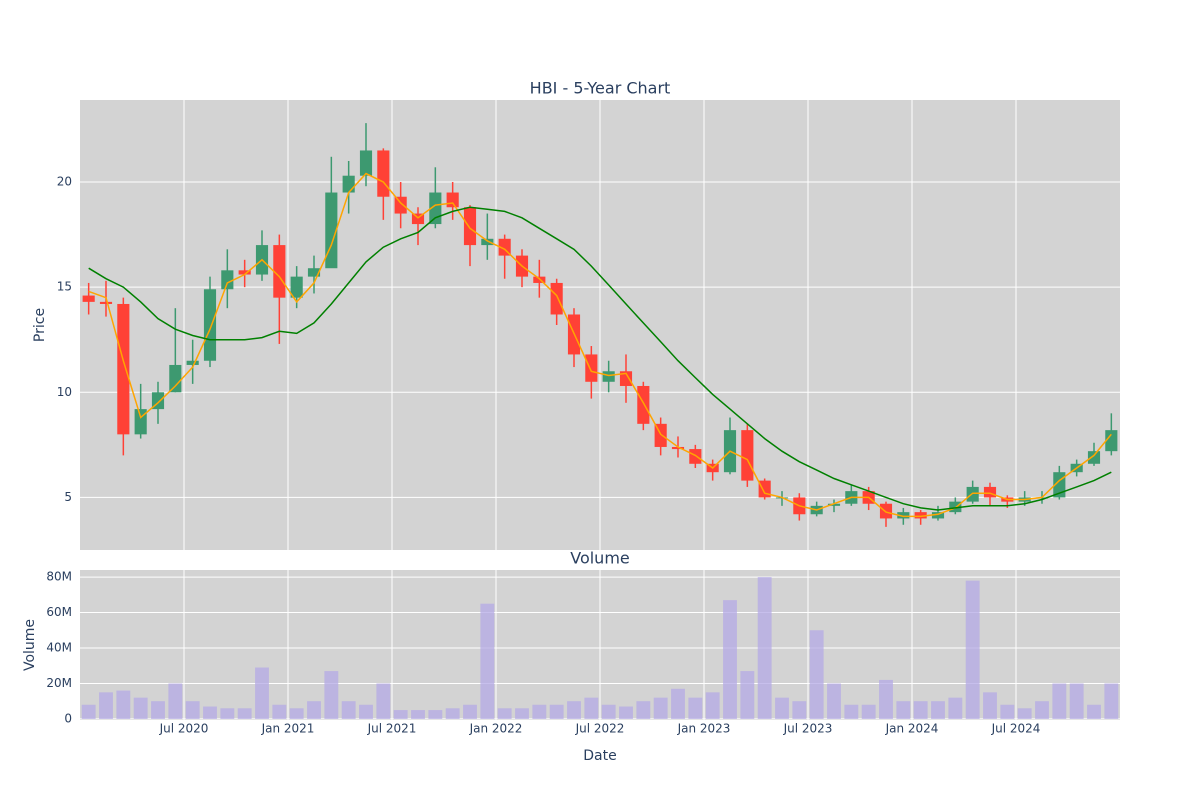 This screenshot has height=800, width=1200. What do you see at coordinates (496, 729) in the screenshot?
I see `x-tick-label: Jan 2022` at bounding box center [496, 729].